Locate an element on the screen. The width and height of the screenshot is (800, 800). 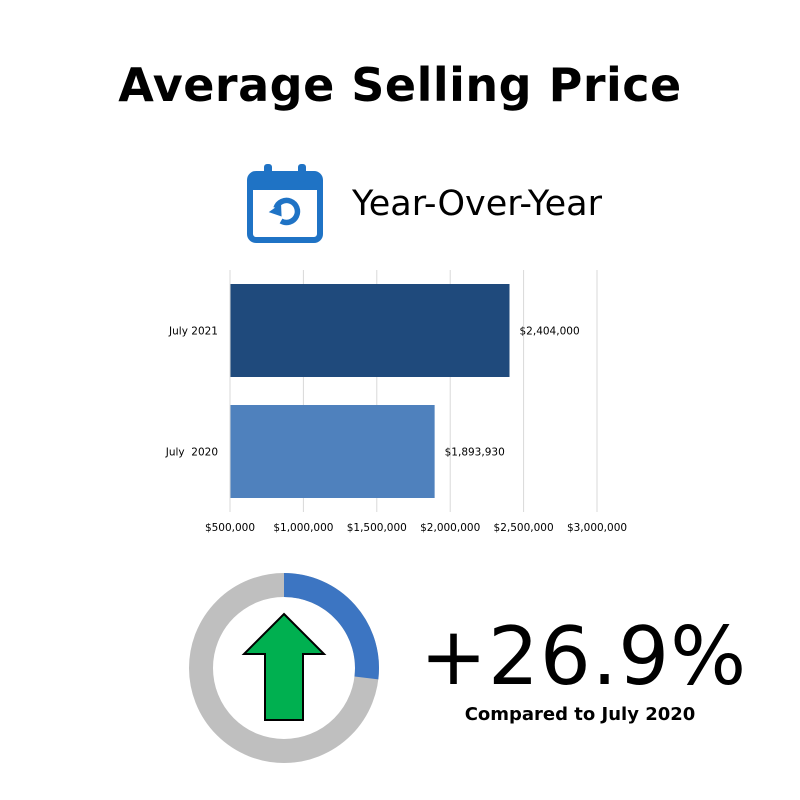
category-label: July 2021 is located at coordinates (193, 332).